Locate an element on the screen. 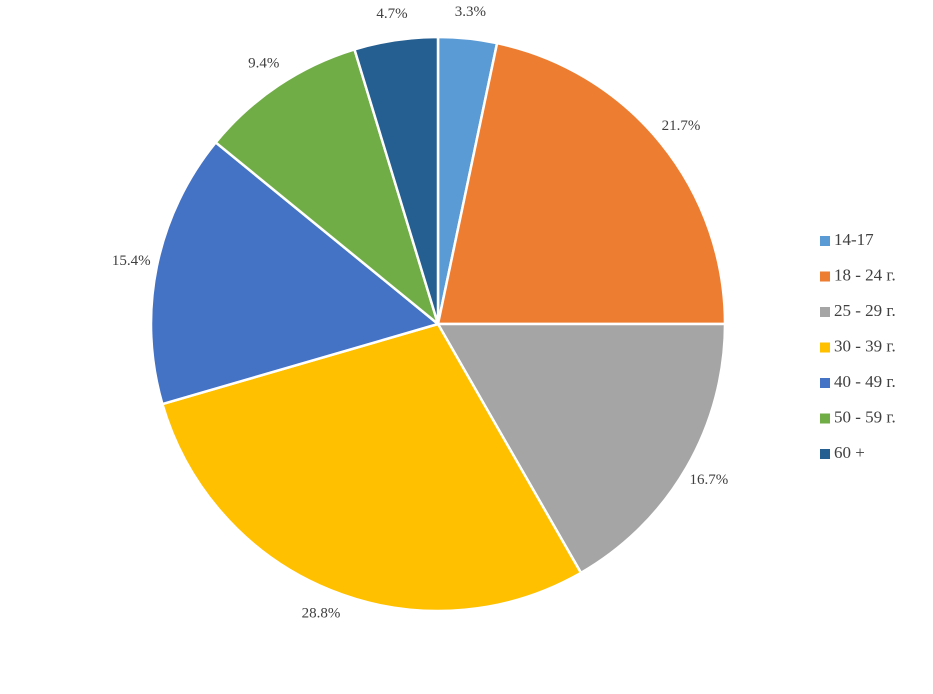 The image size is (933, 694). legend-label: 14-17 is located at coordinates (854, 239).